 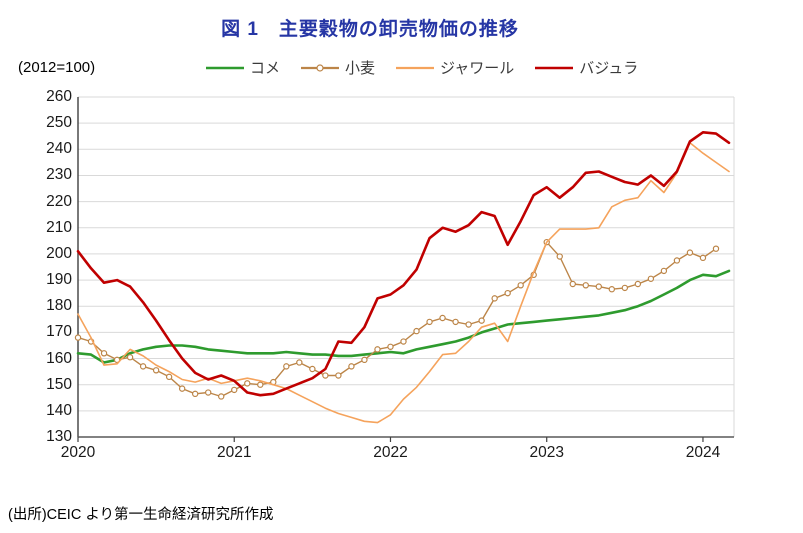 What do you see at coordinates (59, 123) in the screenshot?
I see `y-tick-label: 250` at bounding box center [59, 123].